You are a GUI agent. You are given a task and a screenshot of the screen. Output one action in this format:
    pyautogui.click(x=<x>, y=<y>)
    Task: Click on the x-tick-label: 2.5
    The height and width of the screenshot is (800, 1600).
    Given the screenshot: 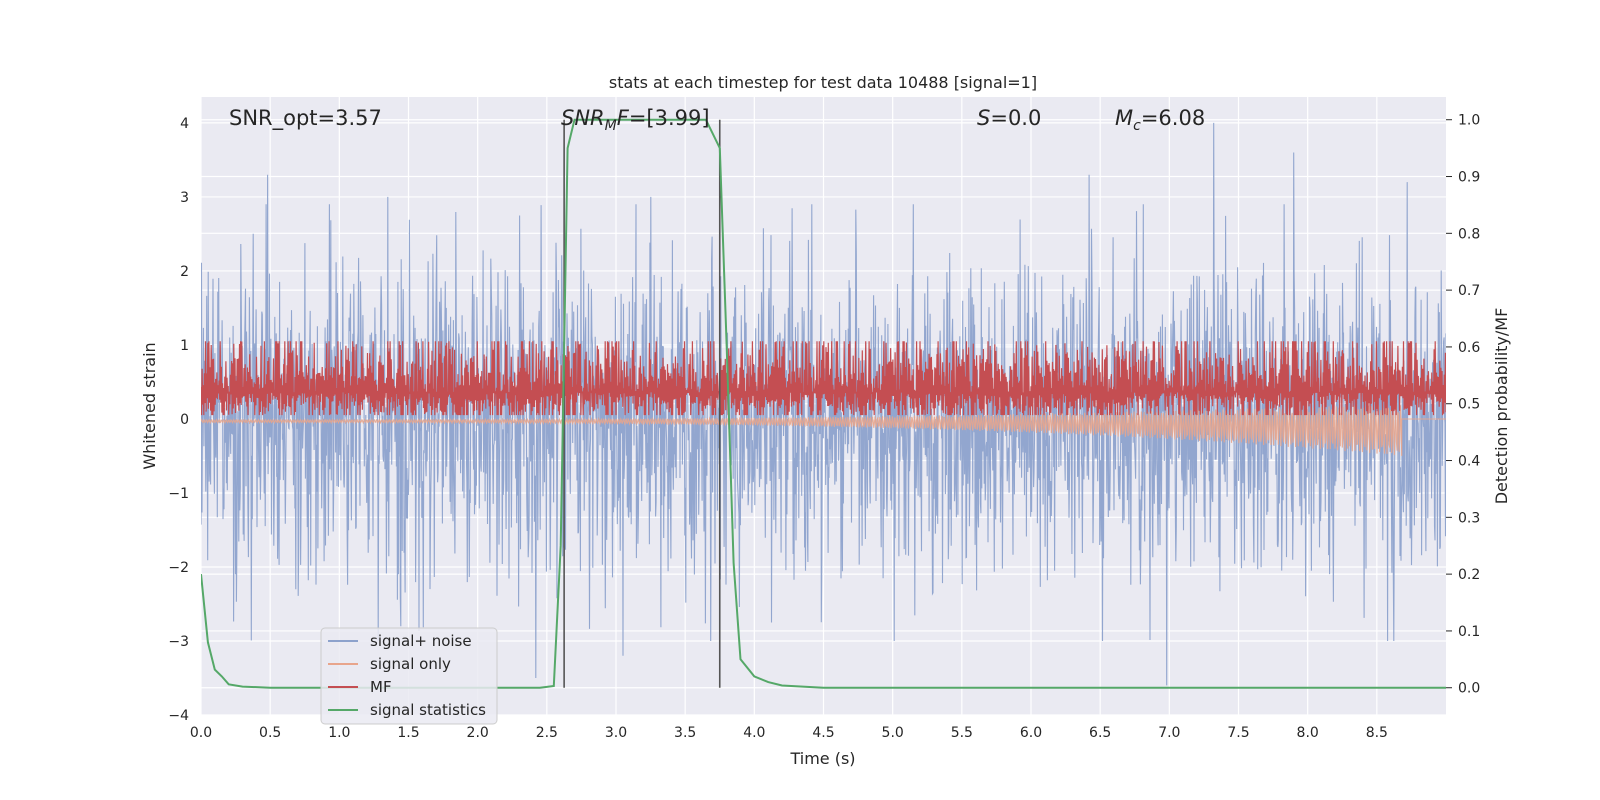 What is the action you would take?
    pyautogui.click(x=547, y=733)
    